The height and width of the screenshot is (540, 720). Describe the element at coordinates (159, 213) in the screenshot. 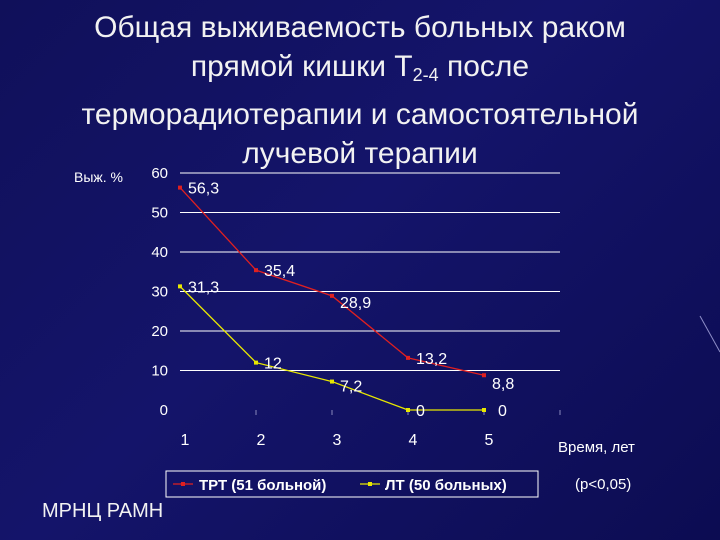

I see `y-tick-label-50: 50` at that location.